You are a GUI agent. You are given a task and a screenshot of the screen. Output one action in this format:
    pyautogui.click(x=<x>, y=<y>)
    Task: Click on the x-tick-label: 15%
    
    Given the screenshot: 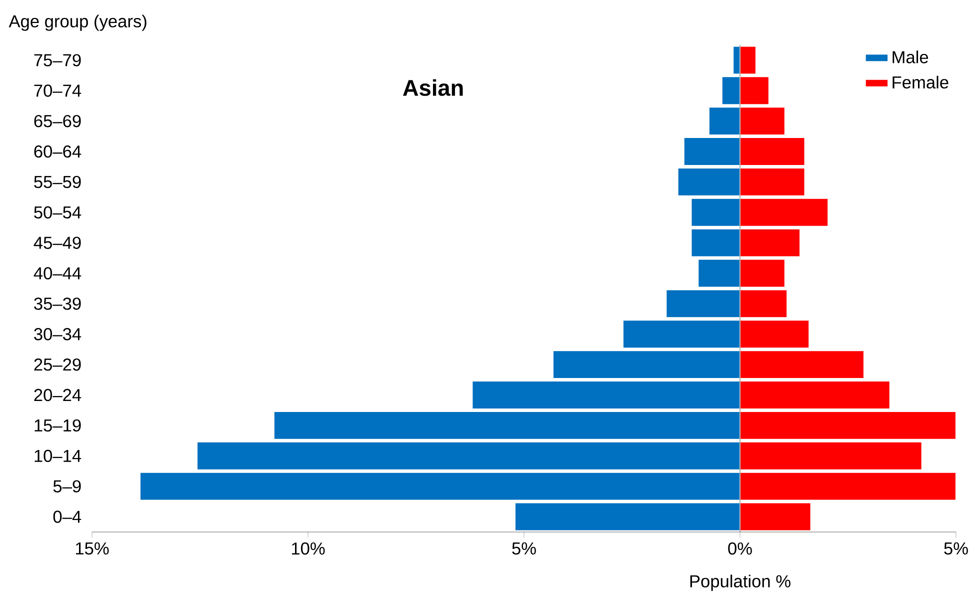 What is the action you would take?
    pyautogui.click(x=92, y=548)
    